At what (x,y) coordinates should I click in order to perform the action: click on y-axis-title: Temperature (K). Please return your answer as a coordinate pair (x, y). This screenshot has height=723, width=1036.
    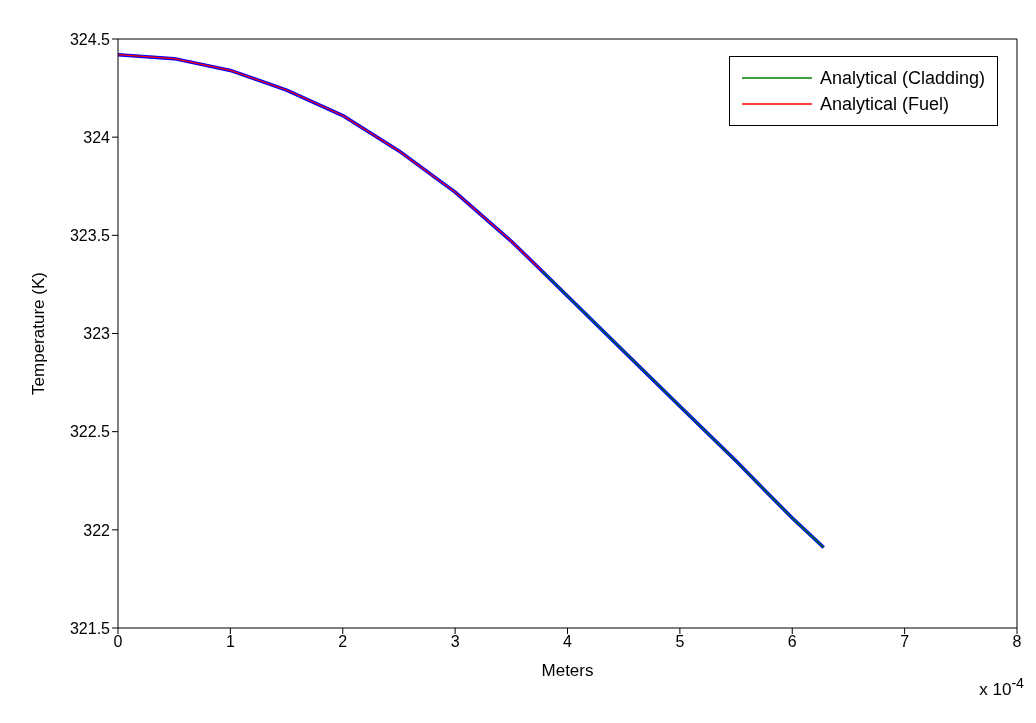
    Looking at the image, I should click on (39, 333).